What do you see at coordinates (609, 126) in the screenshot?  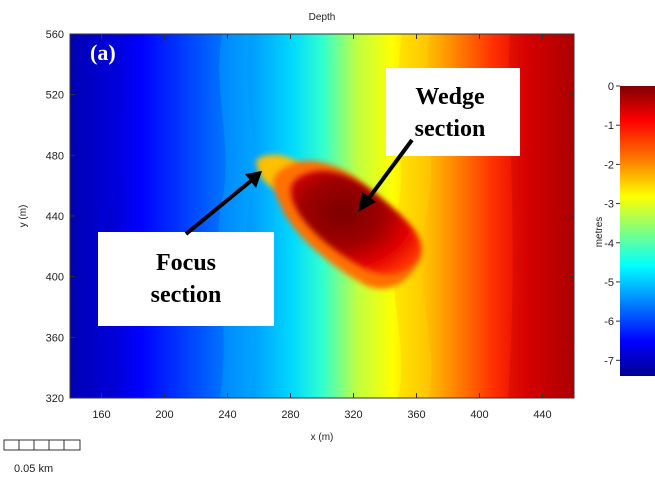 I see `colorbar-tick-label: -1` at bounding box center [609, 126].